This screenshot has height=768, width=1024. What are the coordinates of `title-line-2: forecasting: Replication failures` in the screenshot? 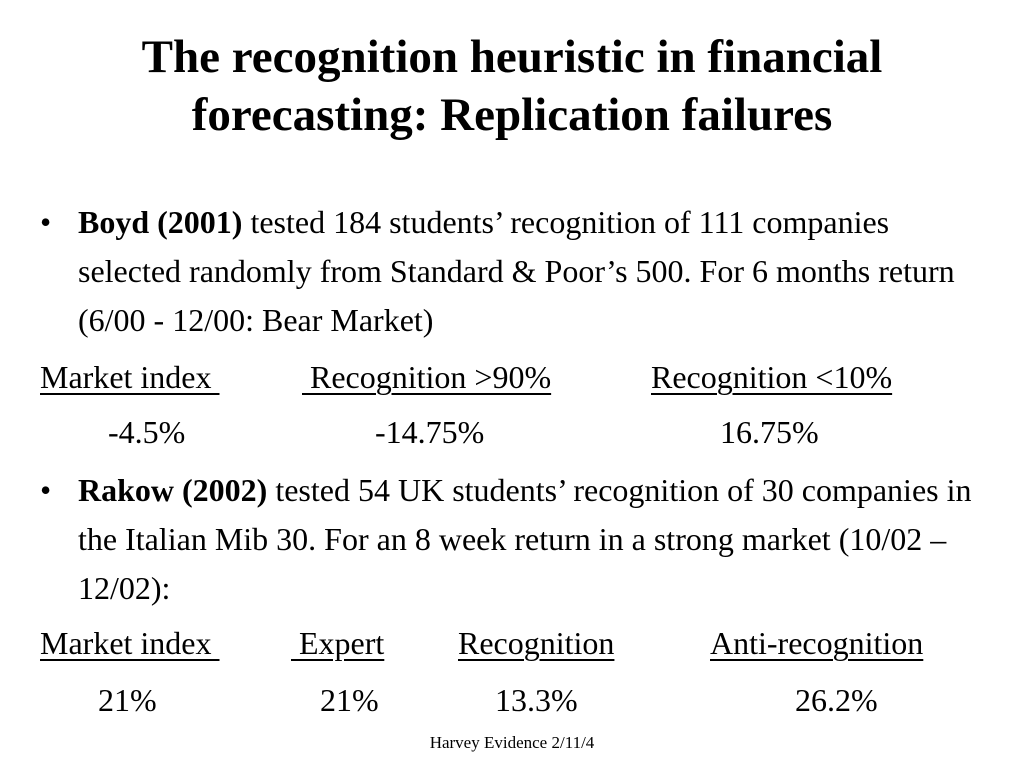 It's located at (512, 115).